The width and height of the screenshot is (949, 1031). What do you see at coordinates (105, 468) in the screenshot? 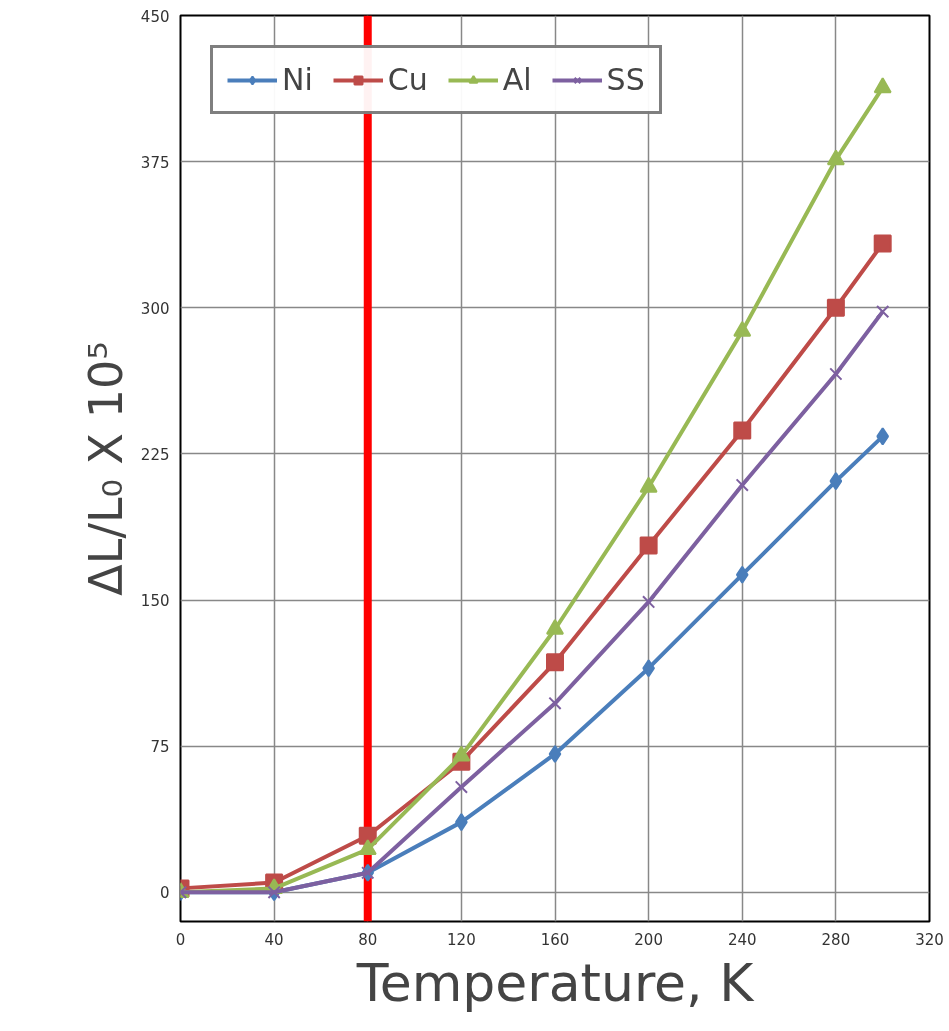
I see `y-axis-title: ΔL/L₀ X 10⁵` at bounding box center [105, 468].